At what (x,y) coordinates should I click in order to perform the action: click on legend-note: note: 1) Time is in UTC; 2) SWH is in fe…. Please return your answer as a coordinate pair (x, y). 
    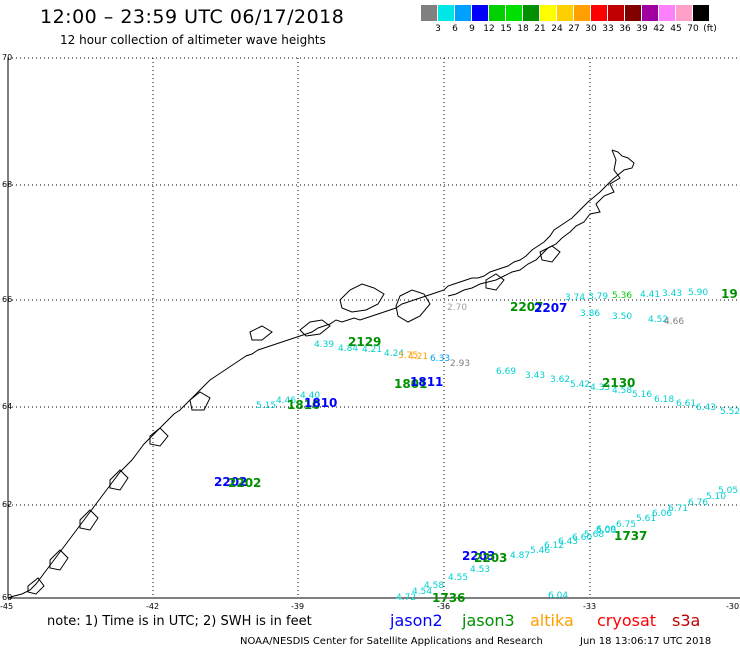
    Looking at the image, I should click on (370, 623).